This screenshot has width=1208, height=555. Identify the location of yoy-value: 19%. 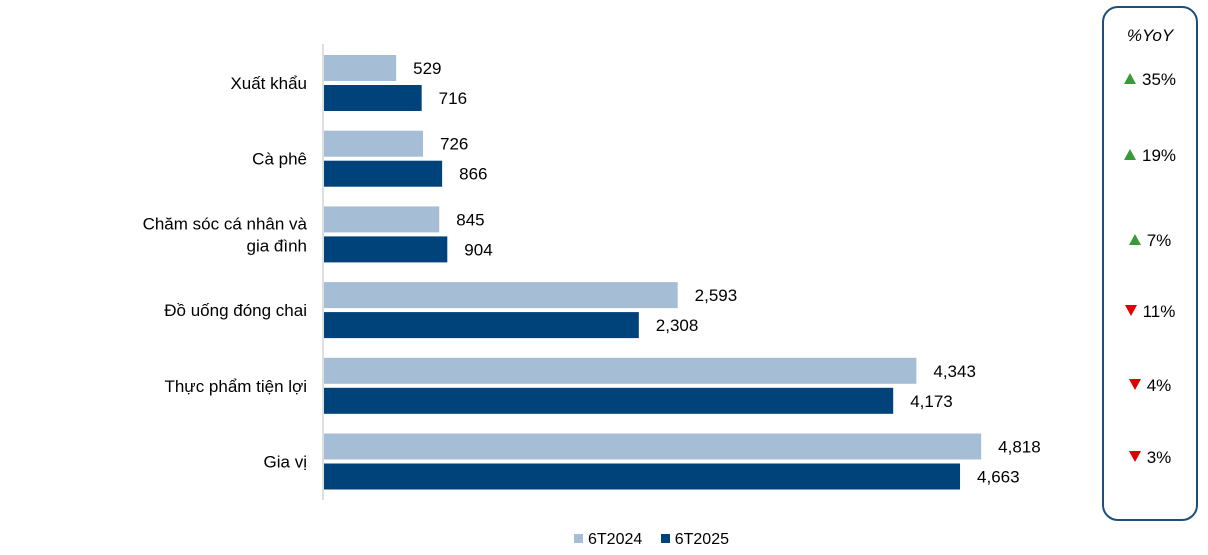
(1159, 155).